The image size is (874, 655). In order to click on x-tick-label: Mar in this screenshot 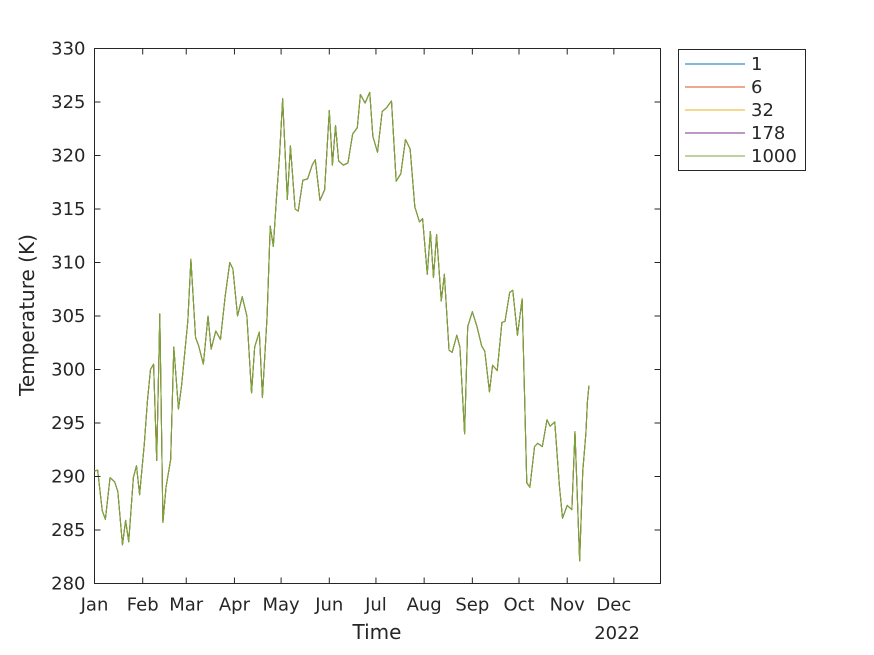, I will do `click(186, 605)`.